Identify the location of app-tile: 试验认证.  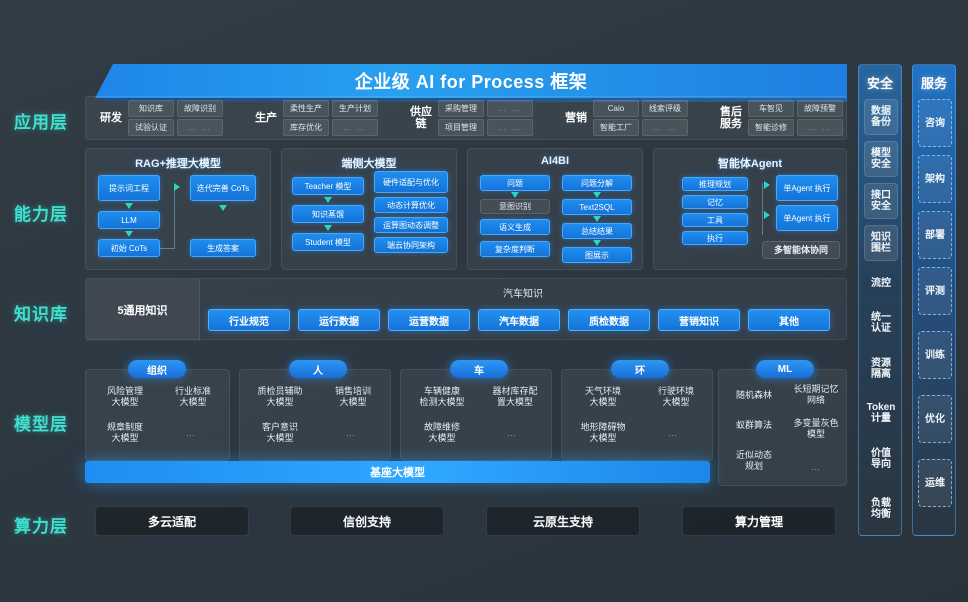
(151, 127).